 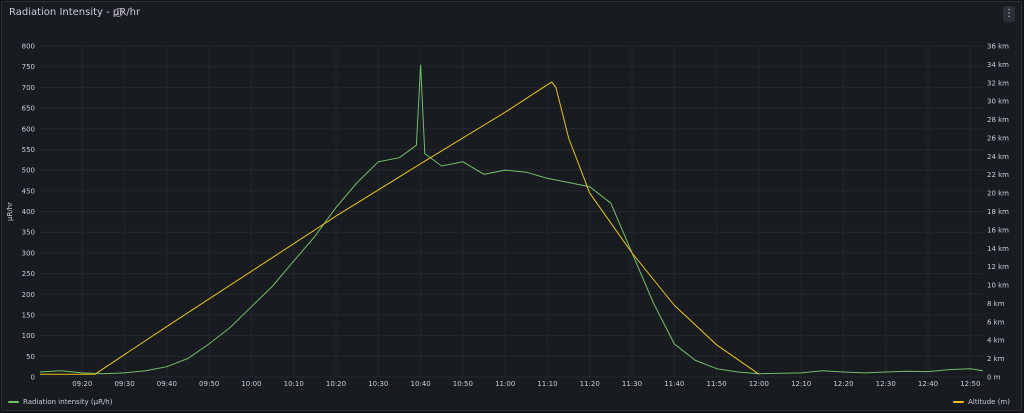 I want to click on y-right-tick-label: 0 m, so click(x=994, y=378).